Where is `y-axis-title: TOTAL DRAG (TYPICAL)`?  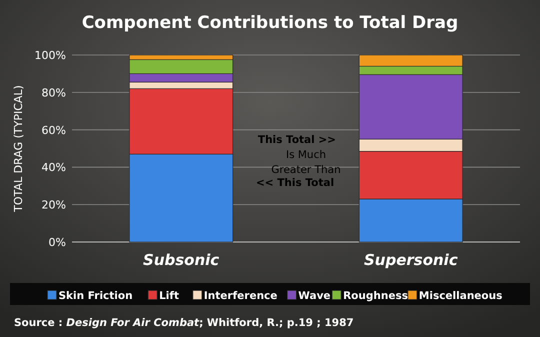
y-axis-title: TOTAL DRAG (TYPICAL) is located at coordinates (18, 149).